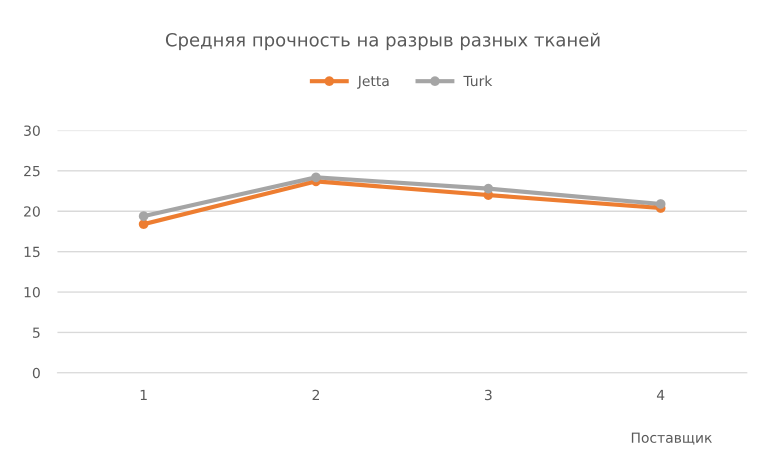 The height and width of the screenshot is (466, 766). What do you see at coordinates (32, 211) in the screenshot?
I see `y-tick-label: 20` at bounding box center [32, 211].